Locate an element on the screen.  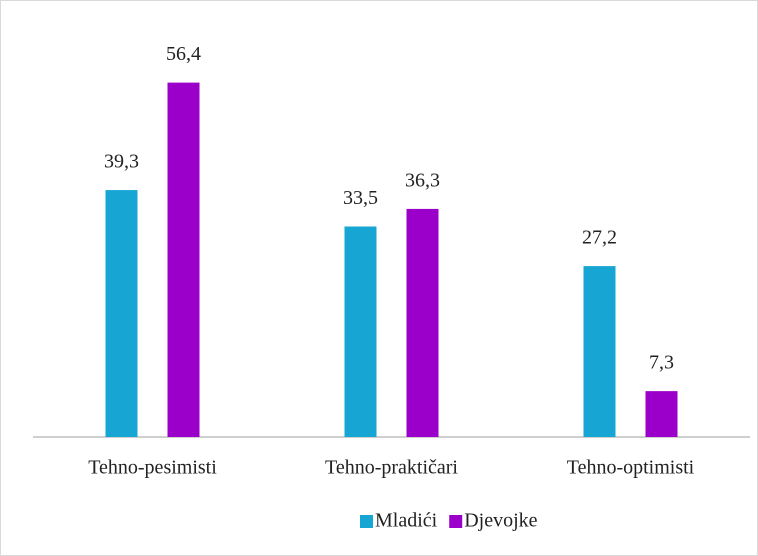
data-label: 56,4 is located at coordinates (183, 54).